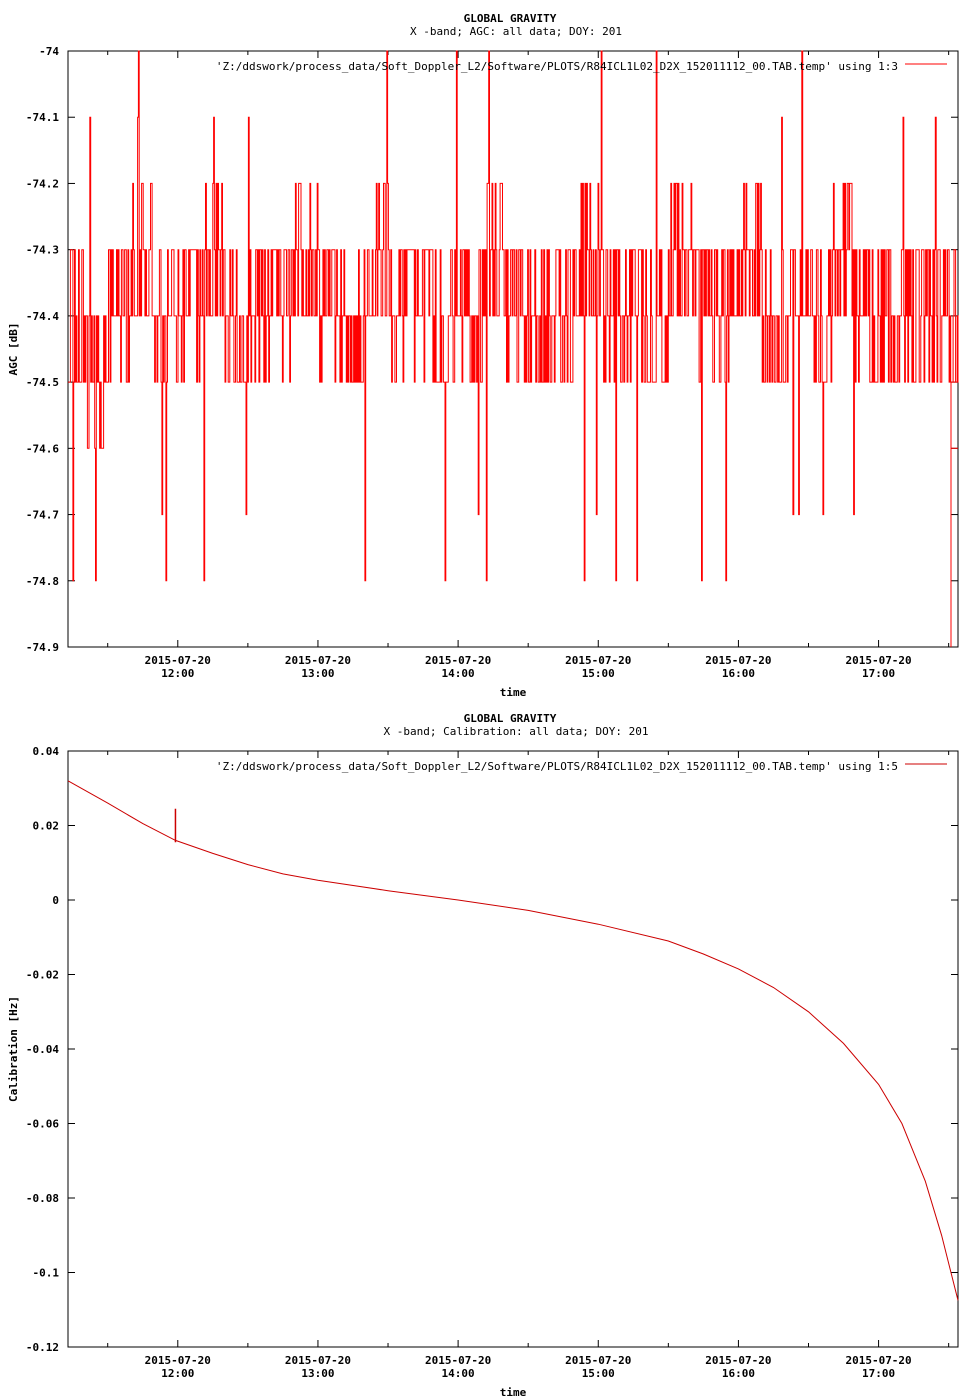 The image size is (980, 1400). Describe the element at coordinates (42, 316) in the screenshot. I see `agc-y-tick-label: -74.4` at that location.